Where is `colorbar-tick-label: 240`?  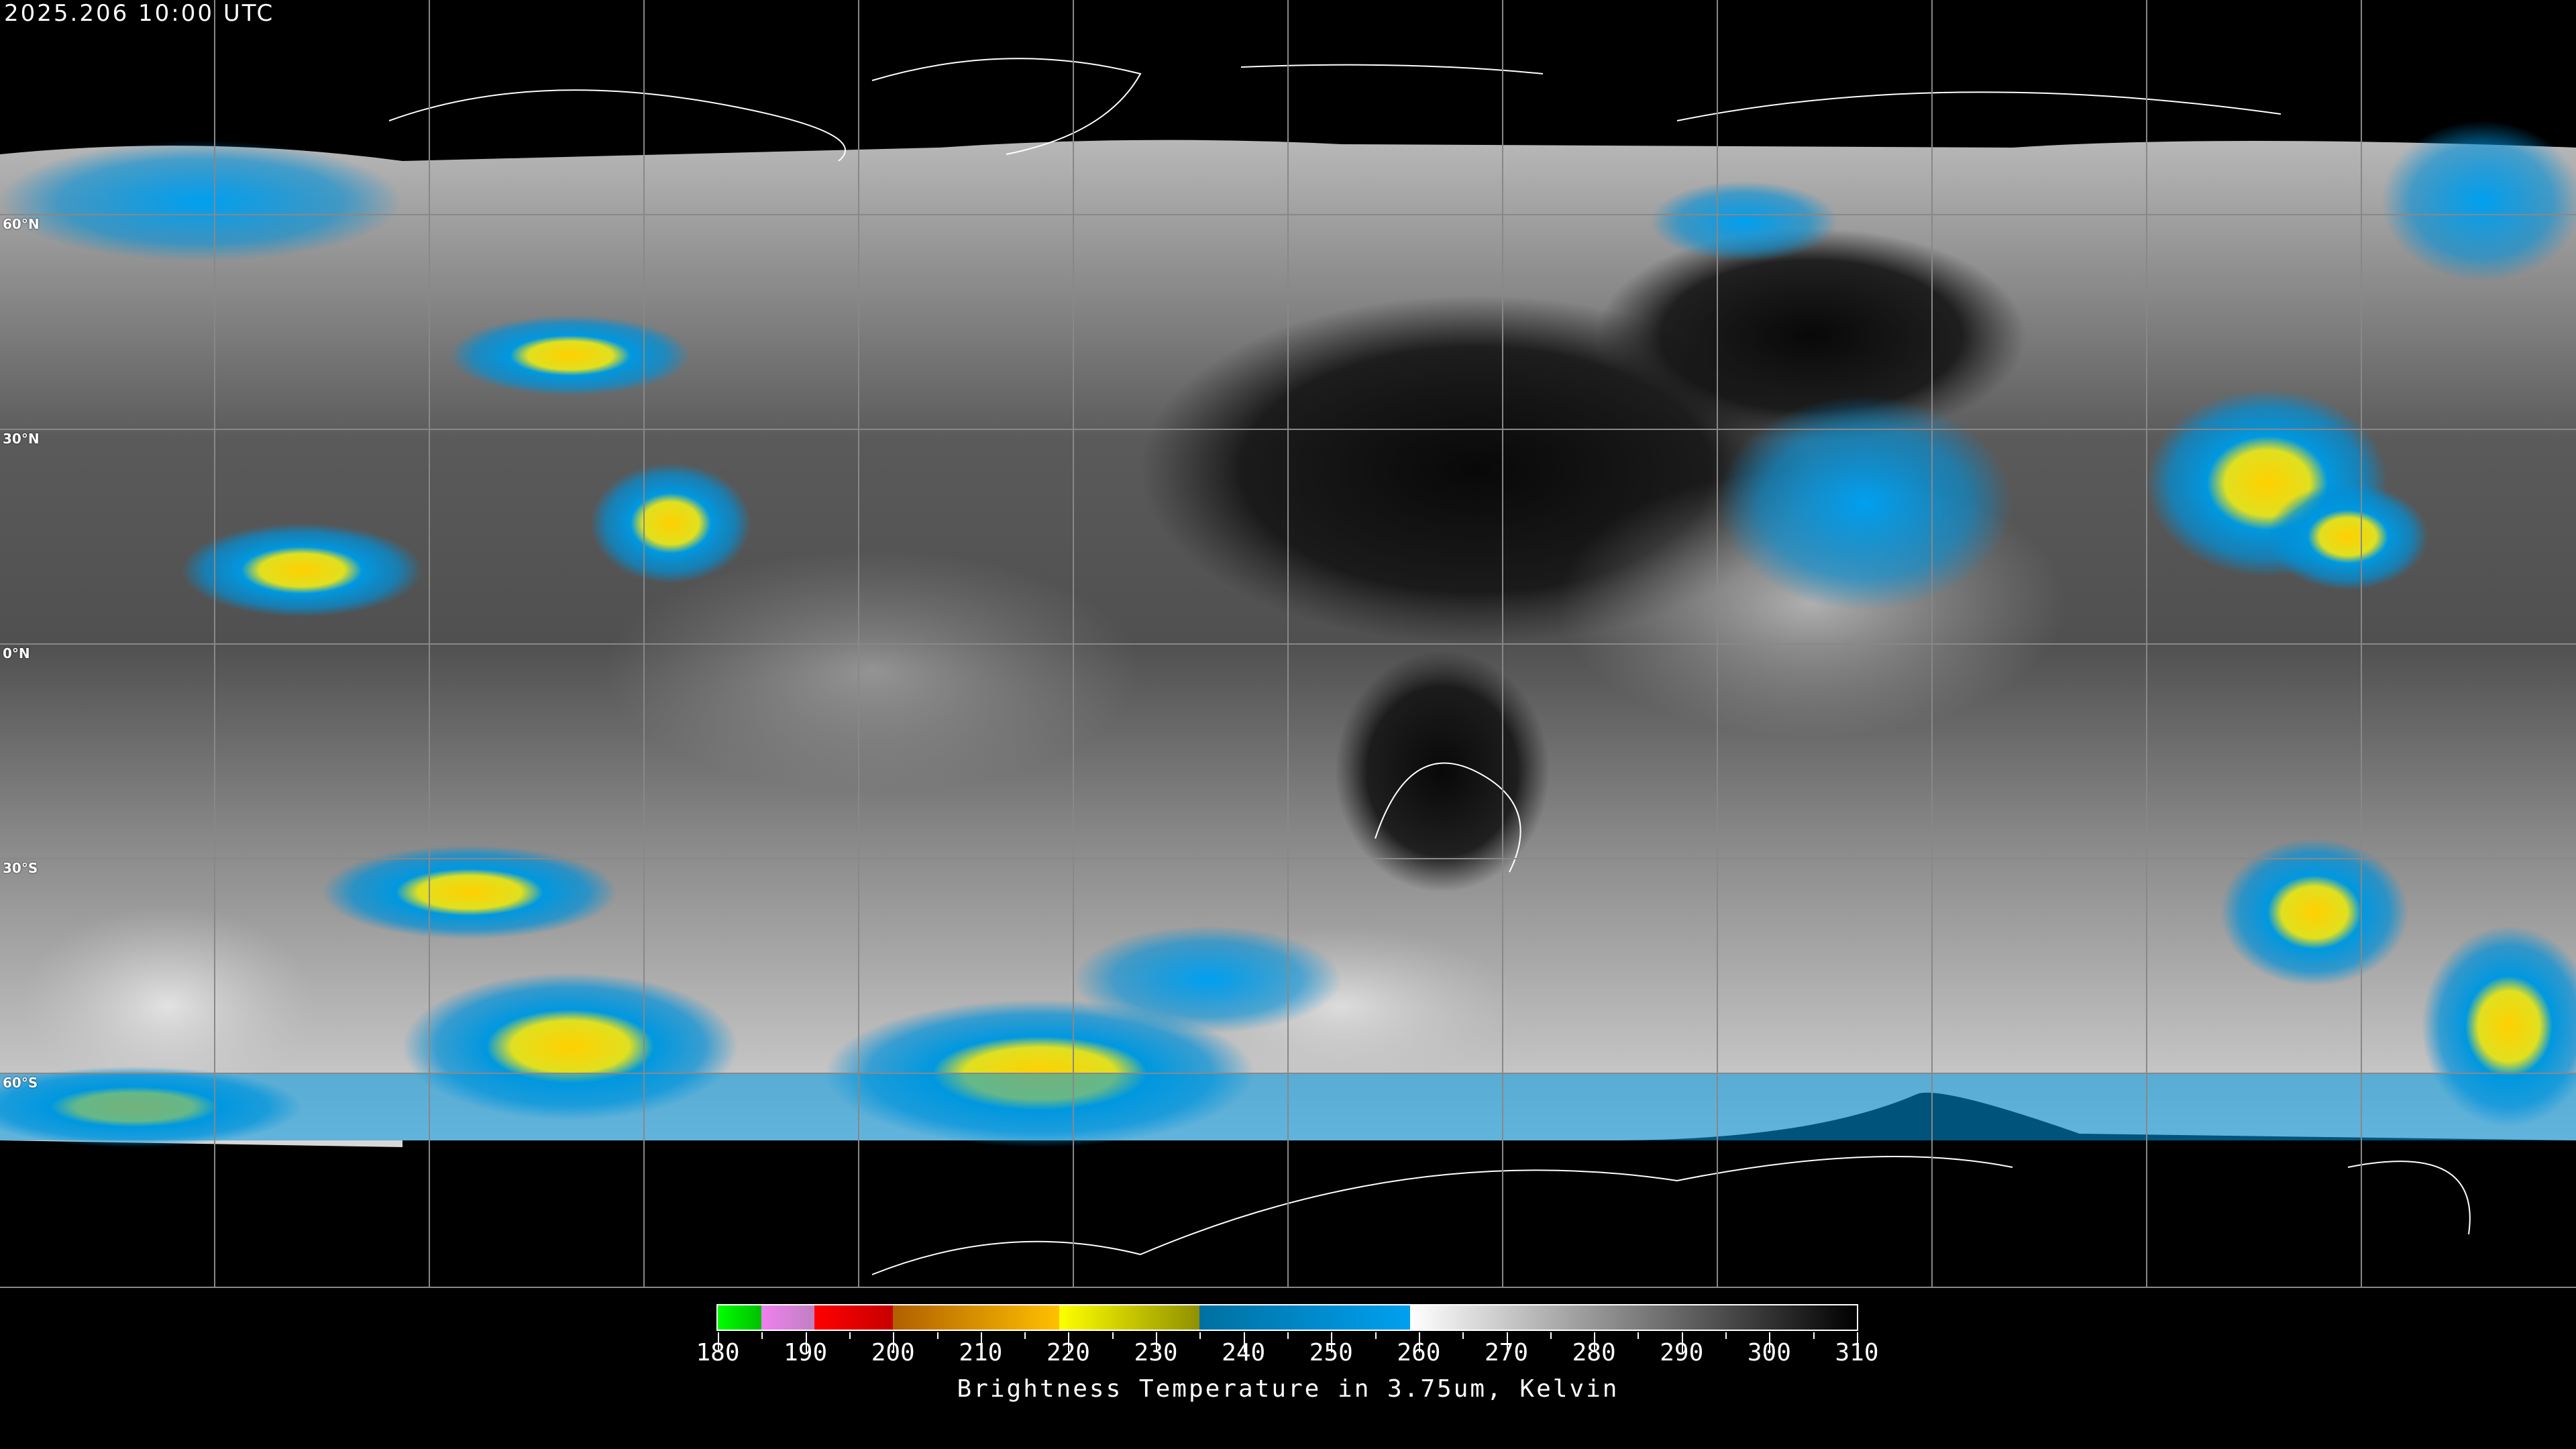
colorbar-tick-label: 240 is located at coordinates (1244, 1352).